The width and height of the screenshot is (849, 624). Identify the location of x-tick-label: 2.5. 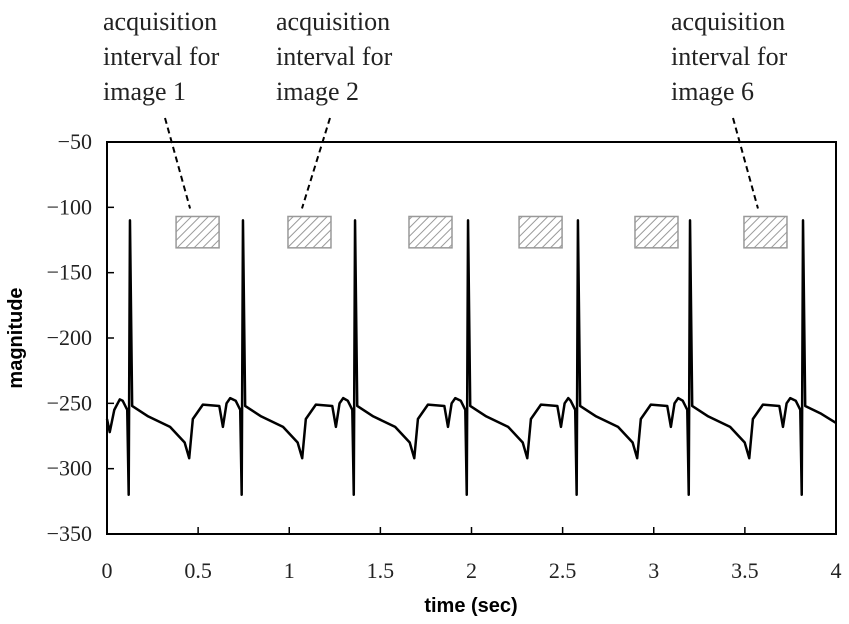
(563, 570).